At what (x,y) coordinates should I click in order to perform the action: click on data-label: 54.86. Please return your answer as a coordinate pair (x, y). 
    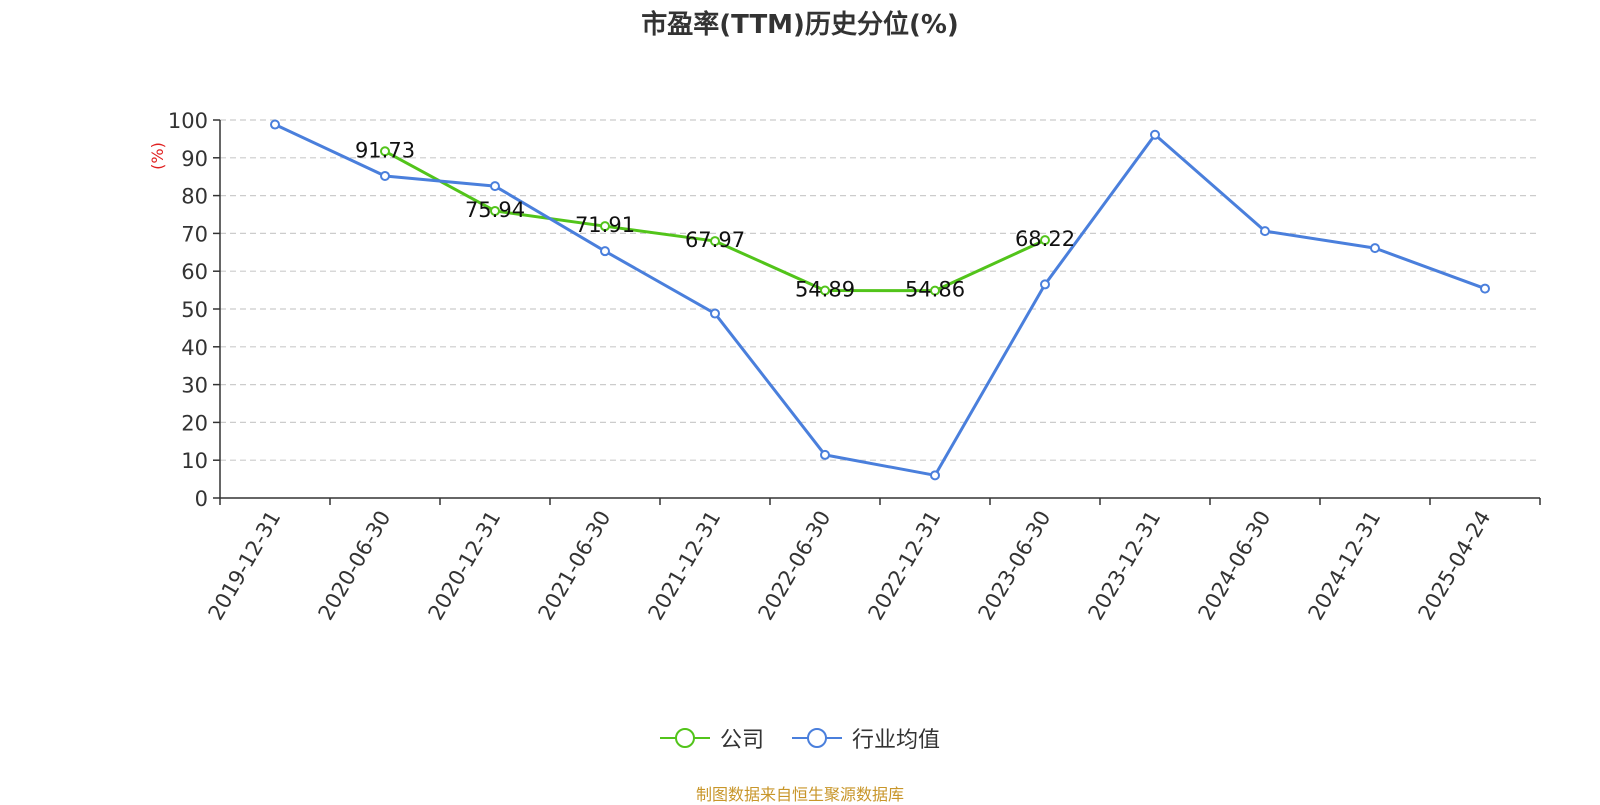
    Looking at the image, I should click on (935, 290).